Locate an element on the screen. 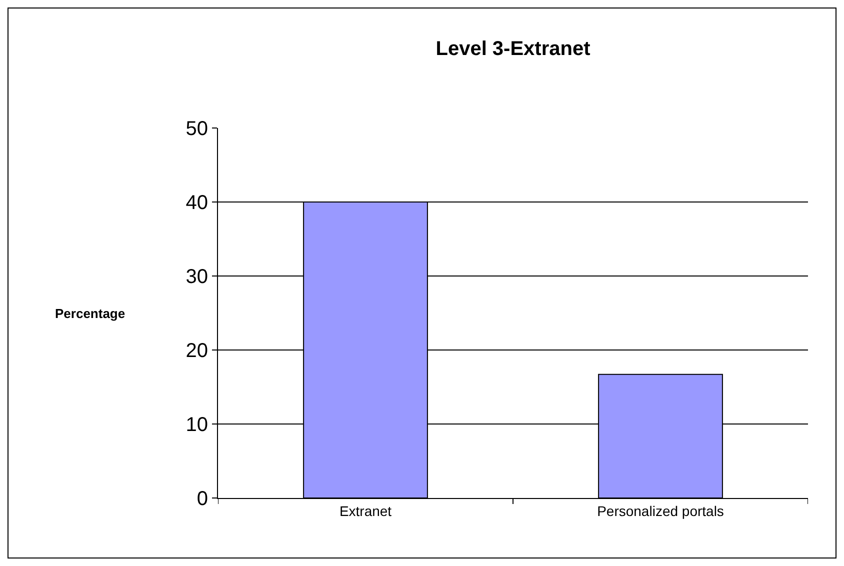 The image size is (844, 566). y-axis-title: Percentage is located at coordinates (90, 313).